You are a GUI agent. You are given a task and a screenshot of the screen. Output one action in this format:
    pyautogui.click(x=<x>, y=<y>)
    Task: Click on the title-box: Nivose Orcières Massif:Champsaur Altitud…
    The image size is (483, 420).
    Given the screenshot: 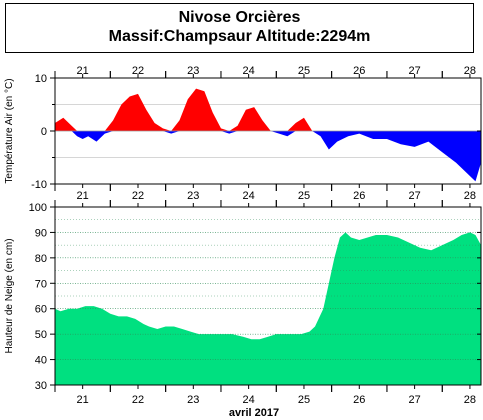 What is the action you would take?
    pyautogui.click(x=239, y=28)
    